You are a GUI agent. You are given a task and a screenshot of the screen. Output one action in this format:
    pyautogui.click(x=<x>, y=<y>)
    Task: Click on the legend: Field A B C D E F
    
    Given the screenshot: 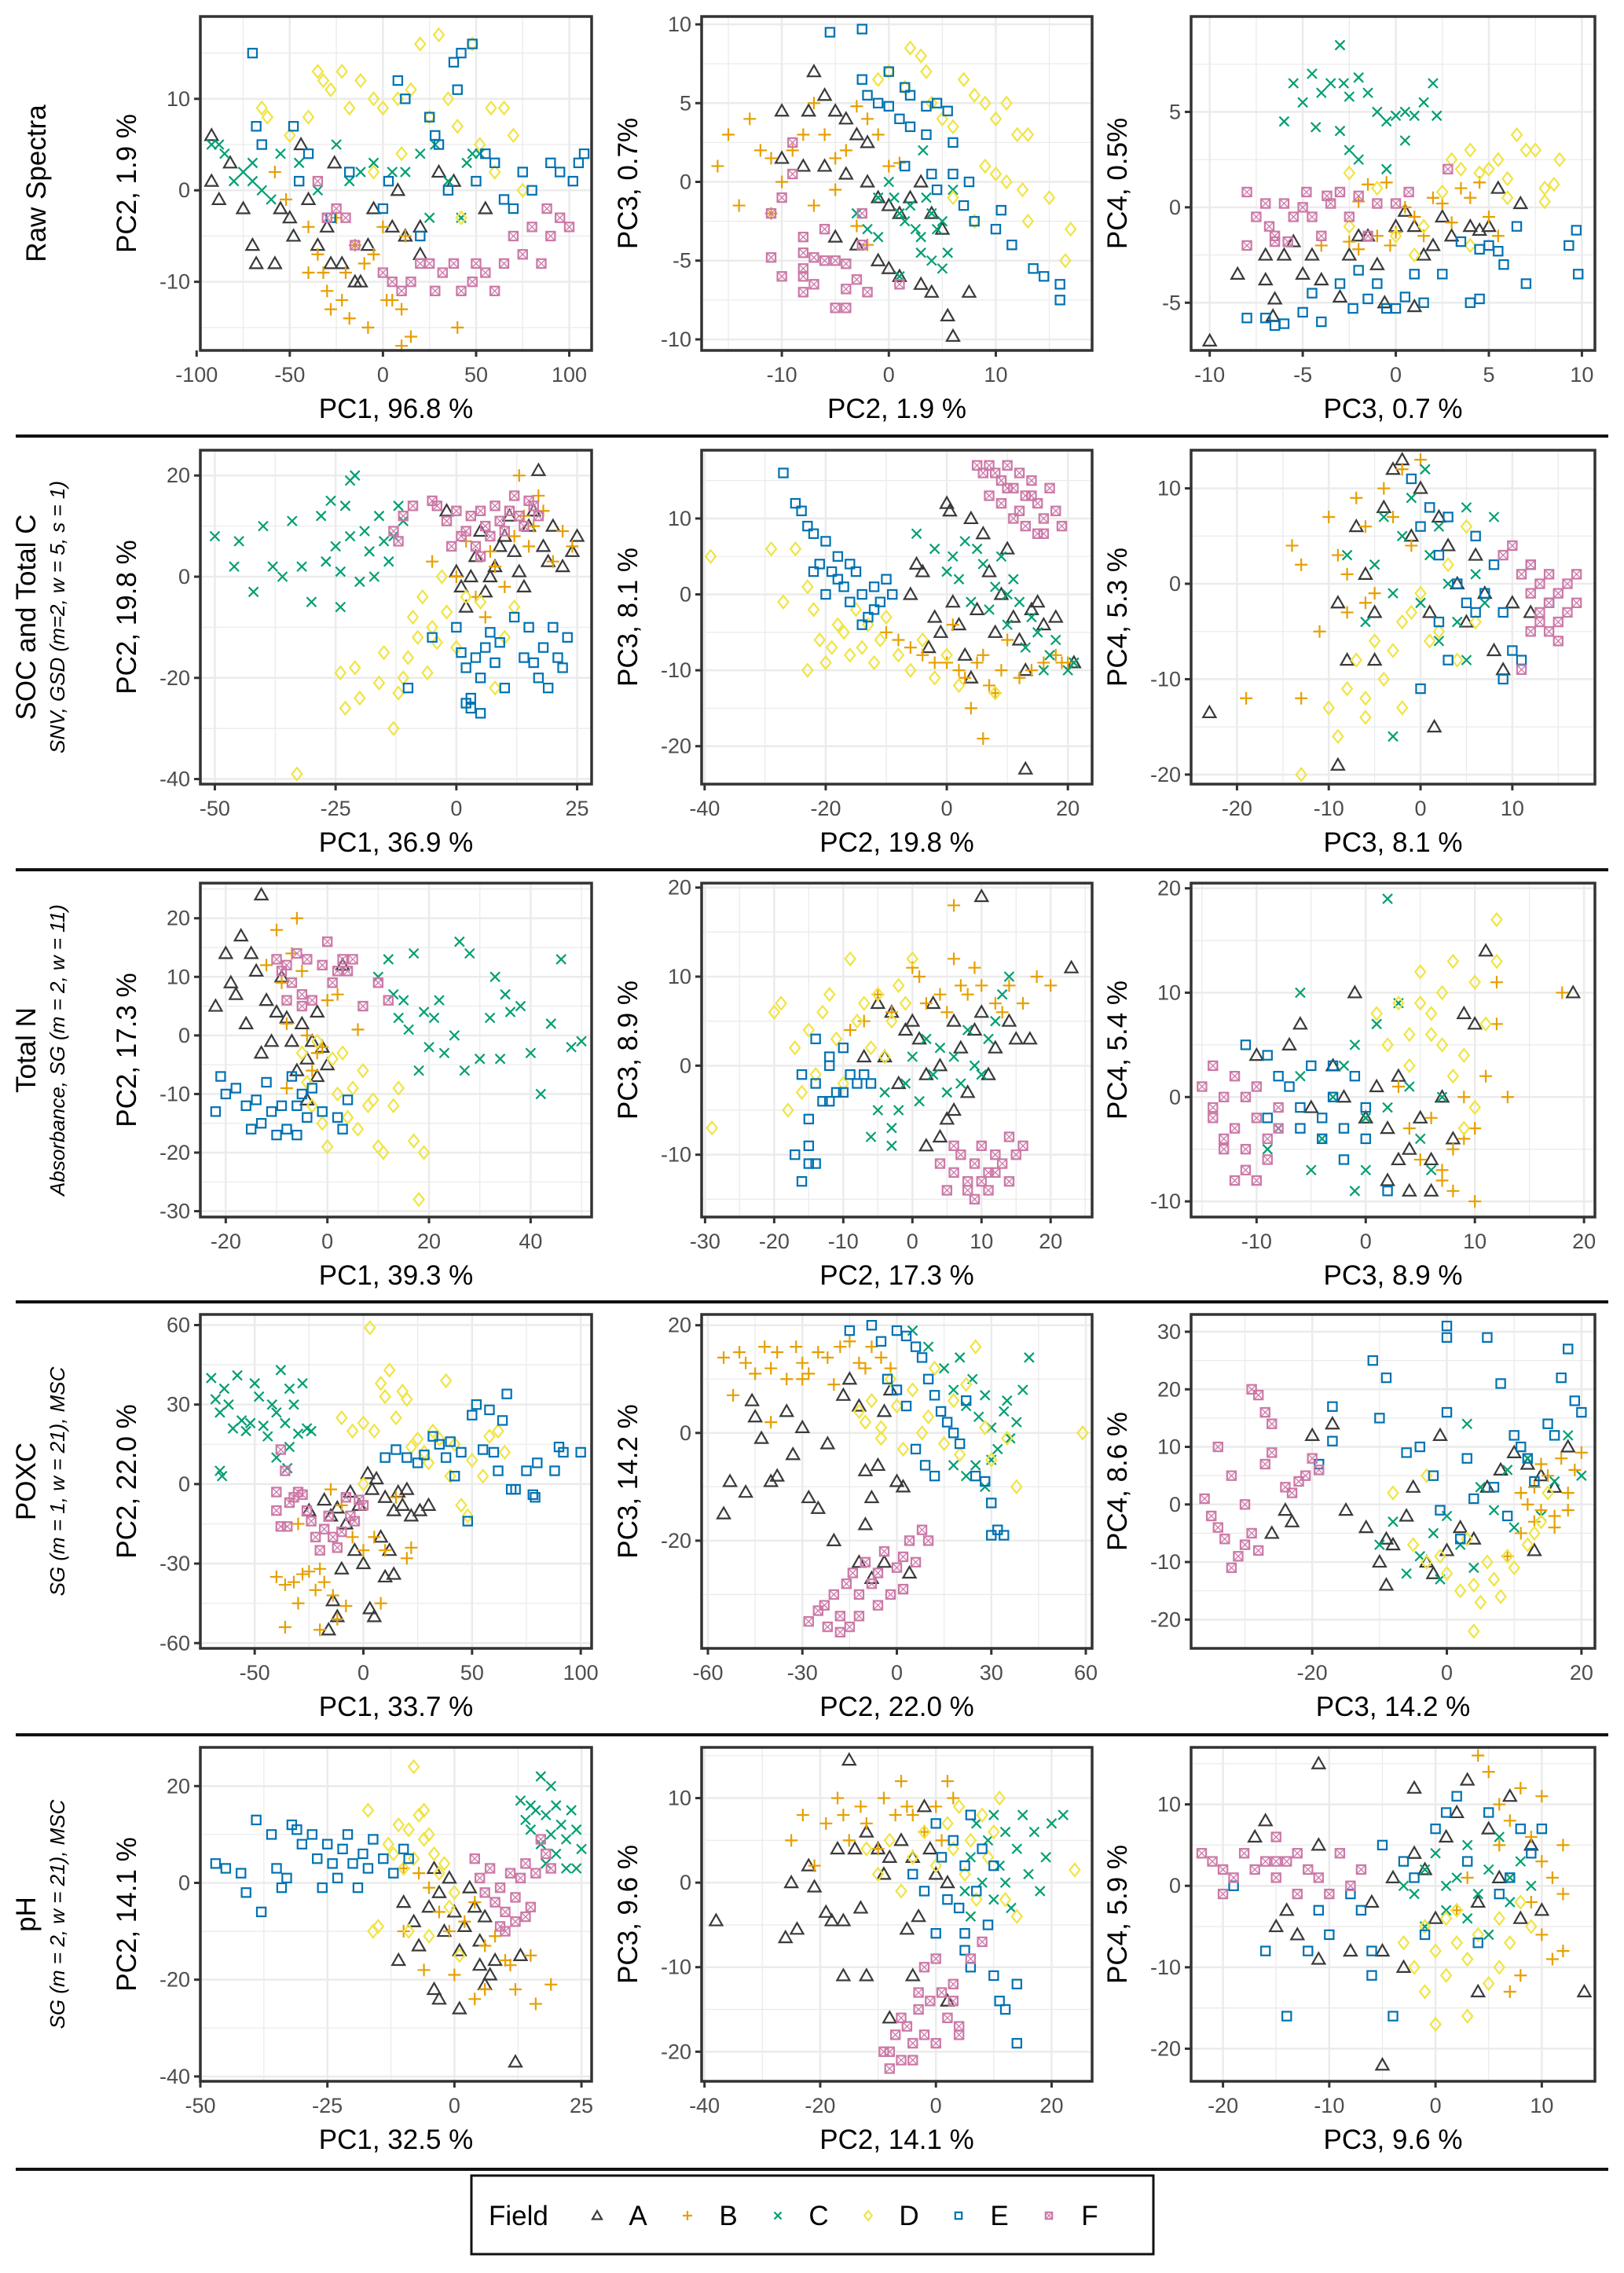 What is the action you would take?
    pyautogui.click(x=812, y=2215)
    